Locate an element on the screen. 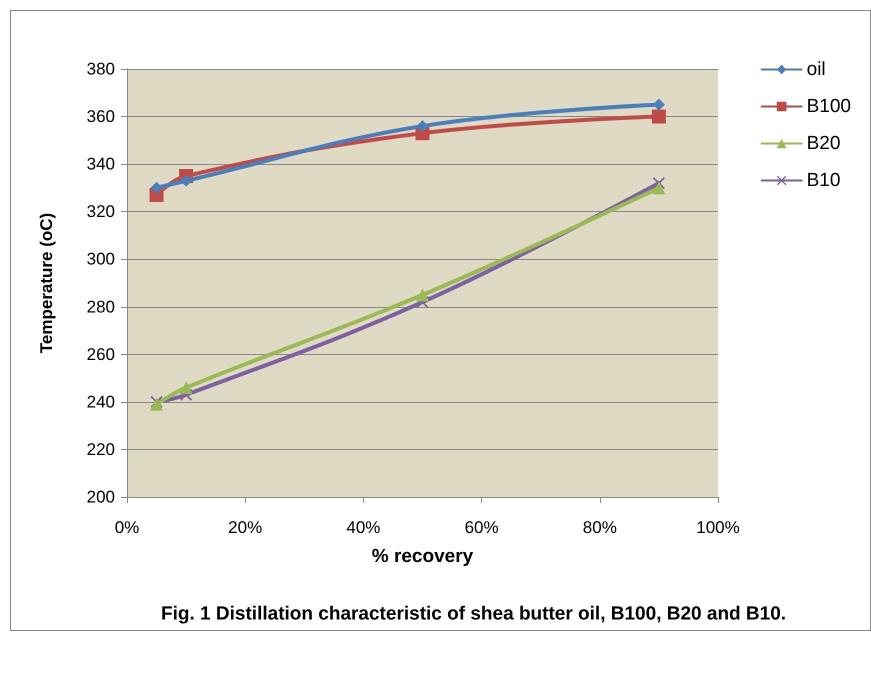  y-tick-label: 220 is located at coordinates (100, 449).